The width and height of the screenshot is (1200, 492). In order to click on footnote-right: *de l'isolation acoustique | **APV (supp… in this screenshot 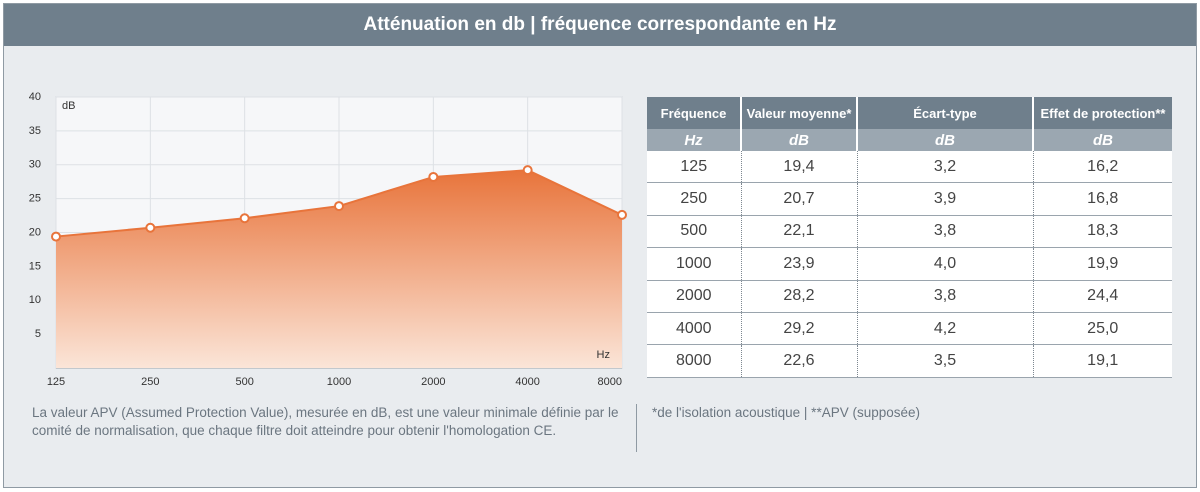, I will do `click(786, 412)`.